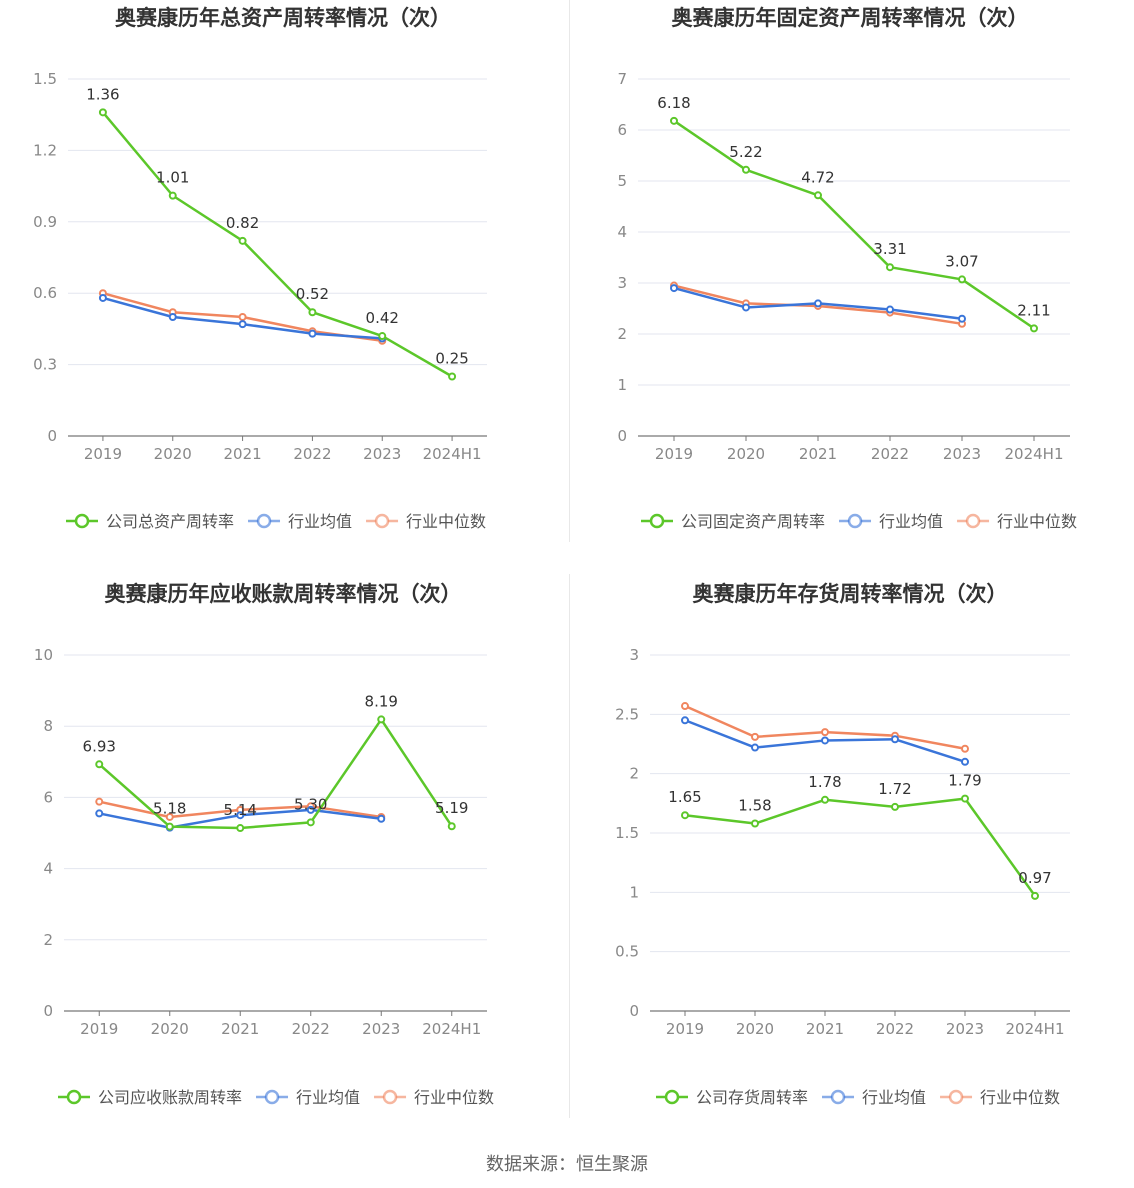 The width and height of the screenshot is (1134, 1188). Describe the element at coordinates (240, 810) in the screenshot. I see `data-label: 5.14` at that location.